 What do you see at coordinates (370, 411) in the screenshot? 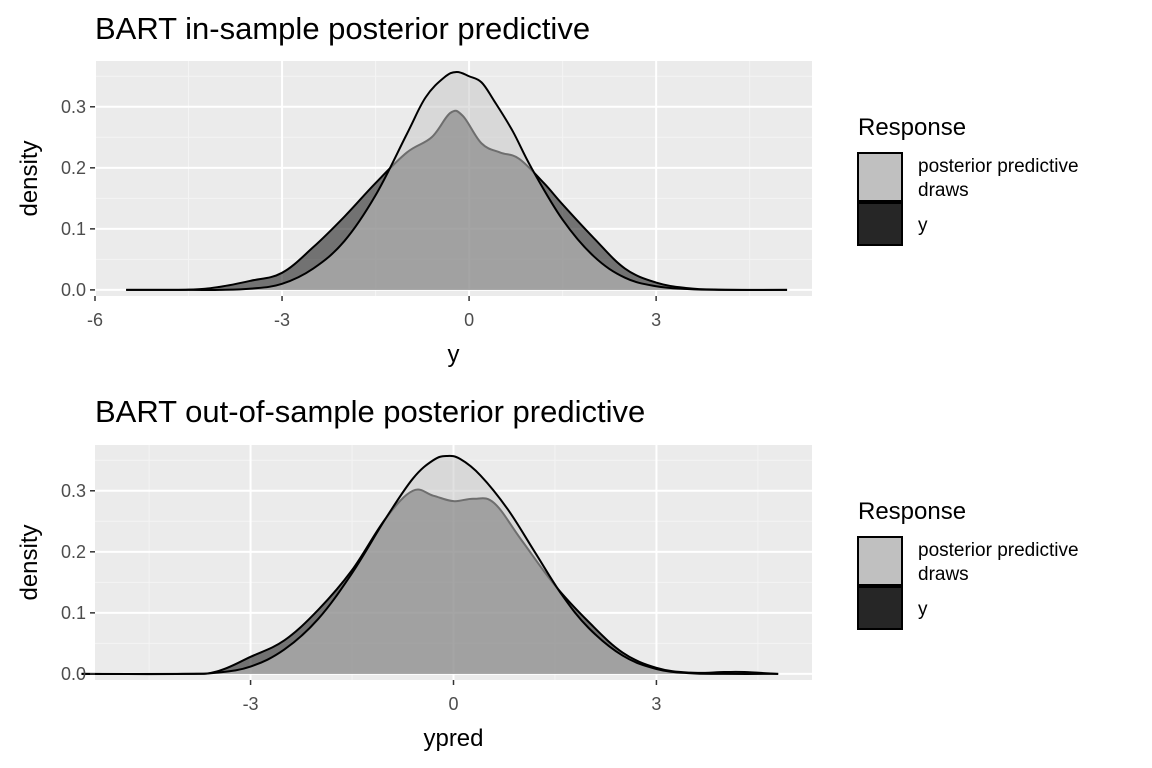
I see `chart-title: BART out-of-sample posterior predictive` at bounding box center [370, 411].